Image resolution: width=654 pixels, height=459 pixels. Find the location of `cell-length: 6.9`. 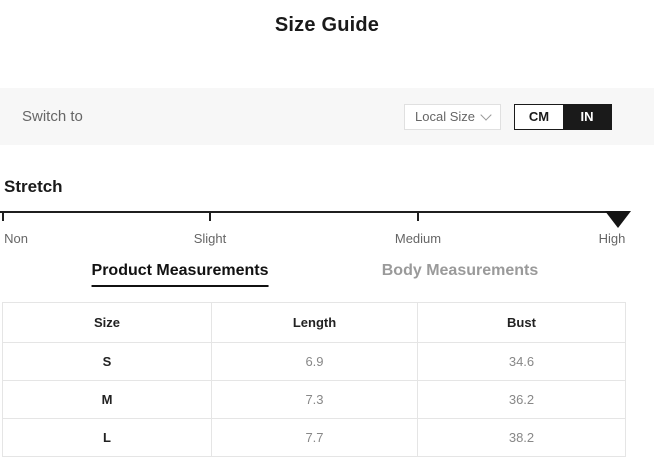

cell-length: 6.9 is located at coordinates (314, 361).